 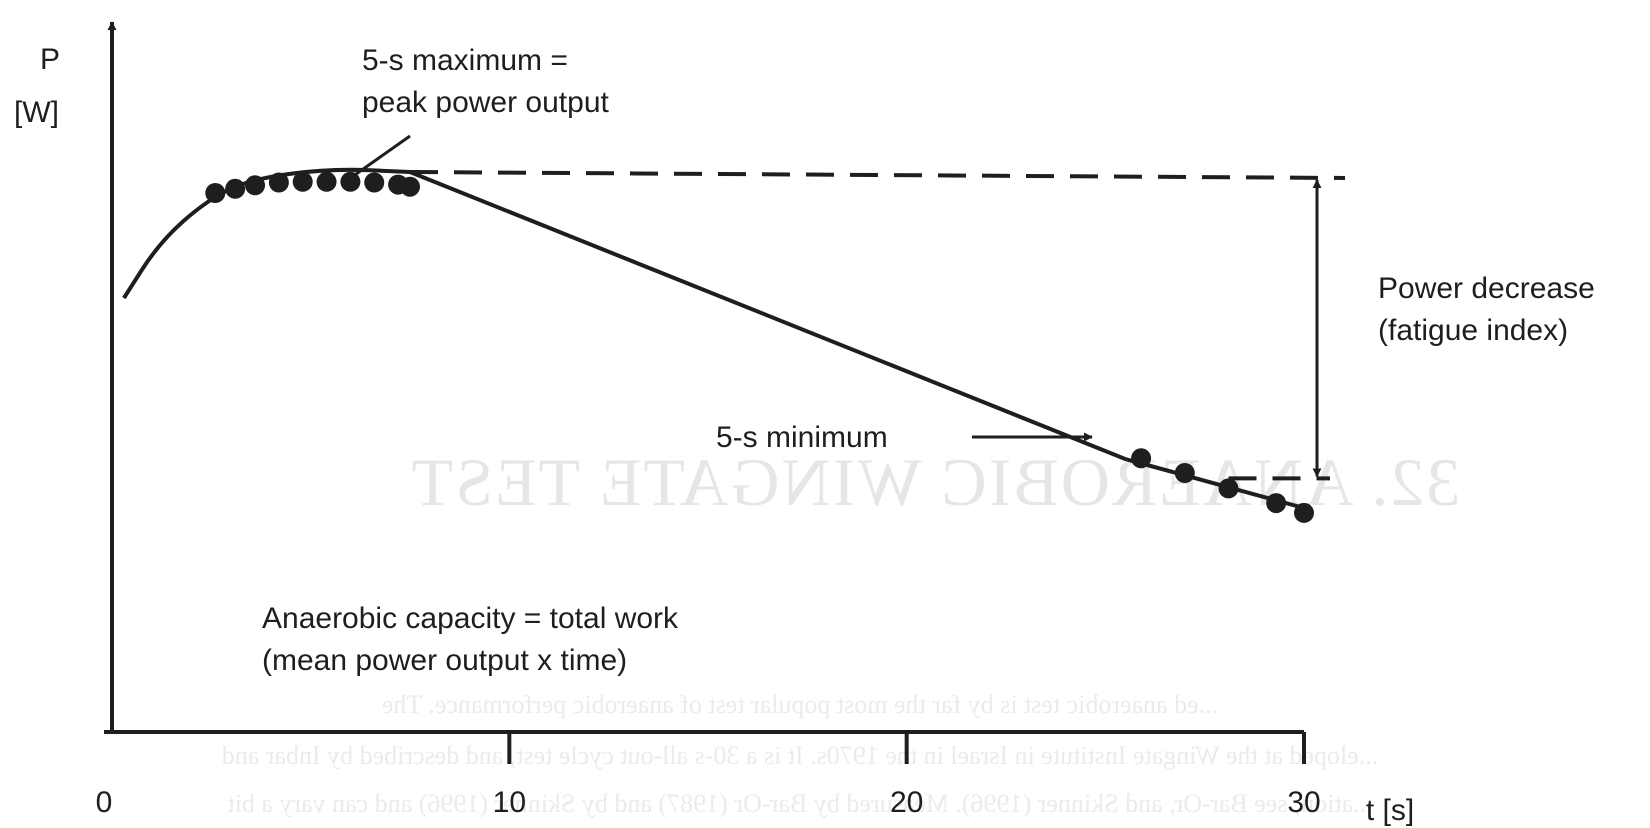 I want to click on minimum-annotation: 5-s minimum, so click(x=802, y=437).